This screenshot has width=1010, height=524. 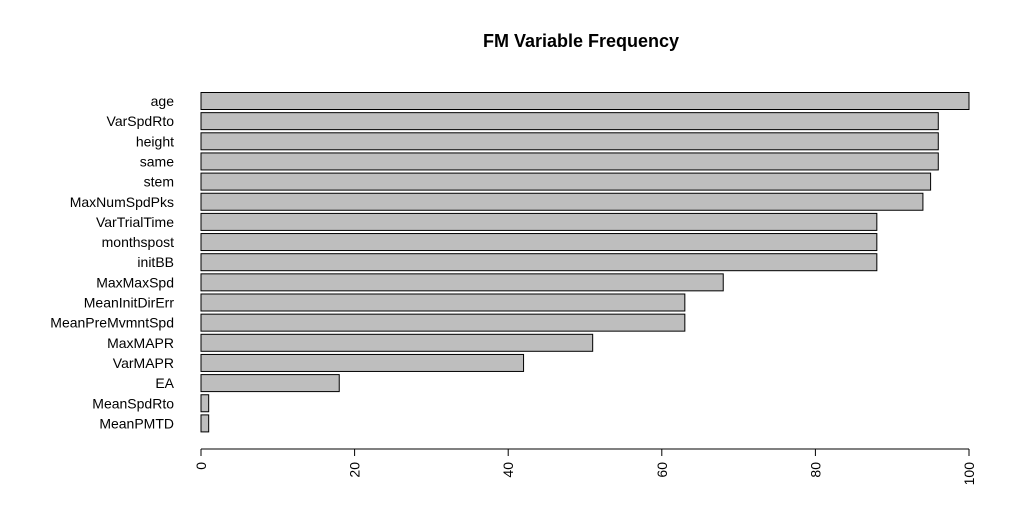 What do you see at coordinates (566, 181) in the screenshot?
I see `bar-stem` at bounding box center [566, 181].